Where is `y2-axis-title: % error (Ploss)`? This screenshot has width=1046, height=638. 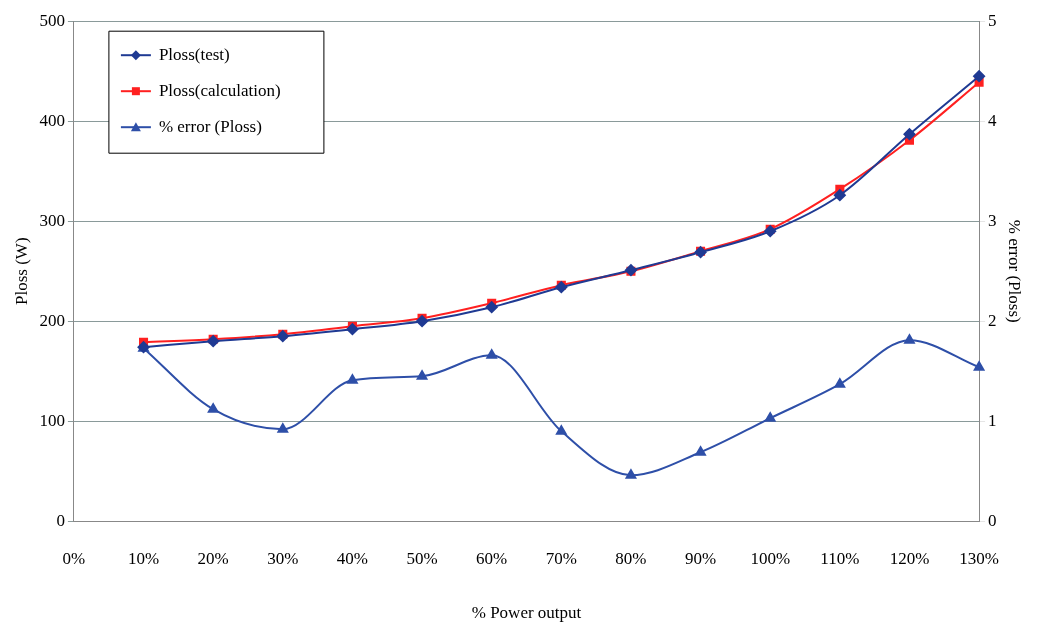
y2-axis-title: % error (Ploss) is located at coordinates (1015, 271).